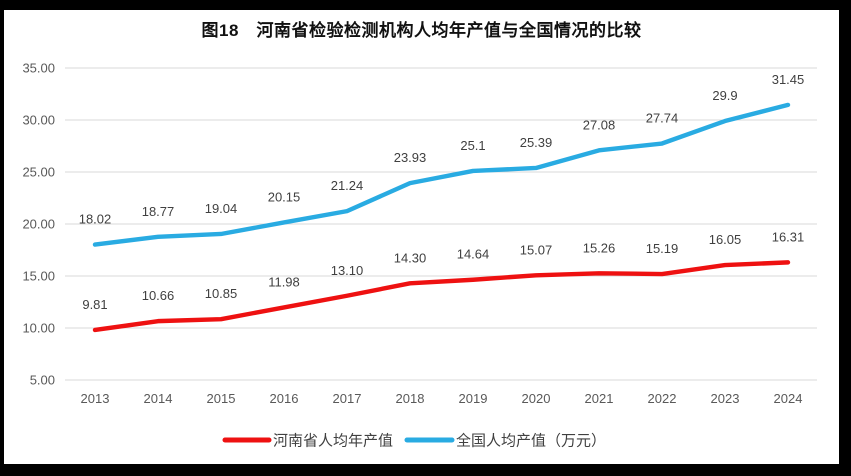  I want to click on data-label-national: 23.93, so click(410, 157).